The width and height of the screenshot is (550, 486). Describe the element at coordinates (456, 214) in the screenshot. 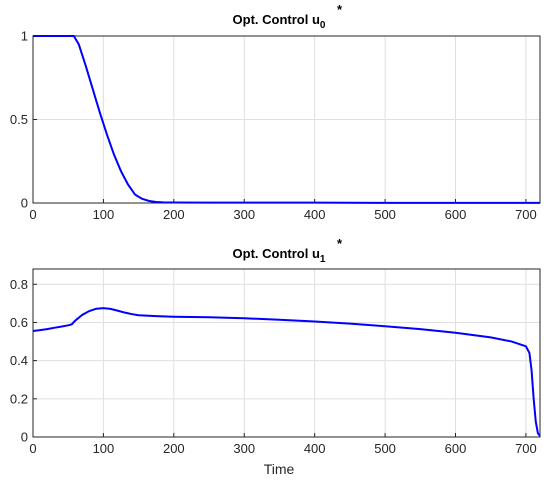

I see `top-x-tick-label: 600` at that location.